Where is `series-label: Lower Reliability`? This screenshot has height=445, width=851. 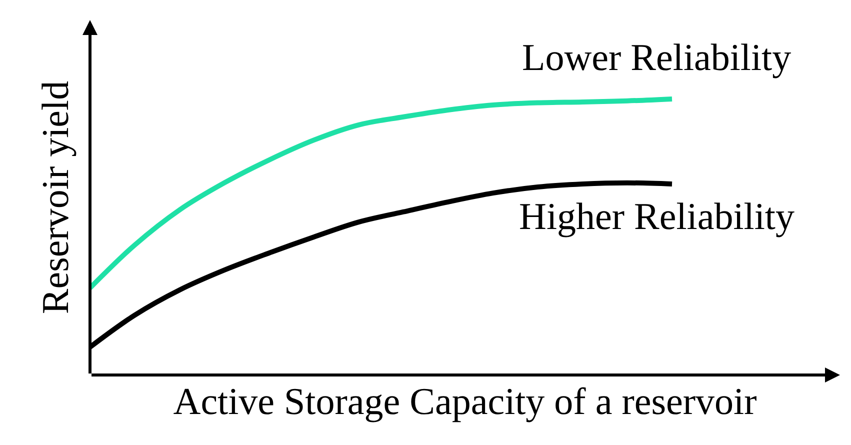
series-label: Lower Reliability is located at coordinates (657, 58).